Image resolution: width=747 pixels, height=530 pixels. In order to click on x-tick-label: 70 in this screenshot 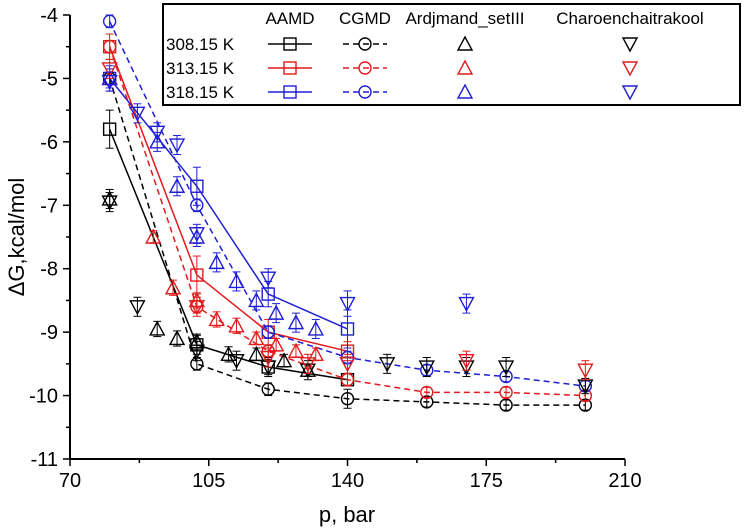, I will do `click(70, 481)`.